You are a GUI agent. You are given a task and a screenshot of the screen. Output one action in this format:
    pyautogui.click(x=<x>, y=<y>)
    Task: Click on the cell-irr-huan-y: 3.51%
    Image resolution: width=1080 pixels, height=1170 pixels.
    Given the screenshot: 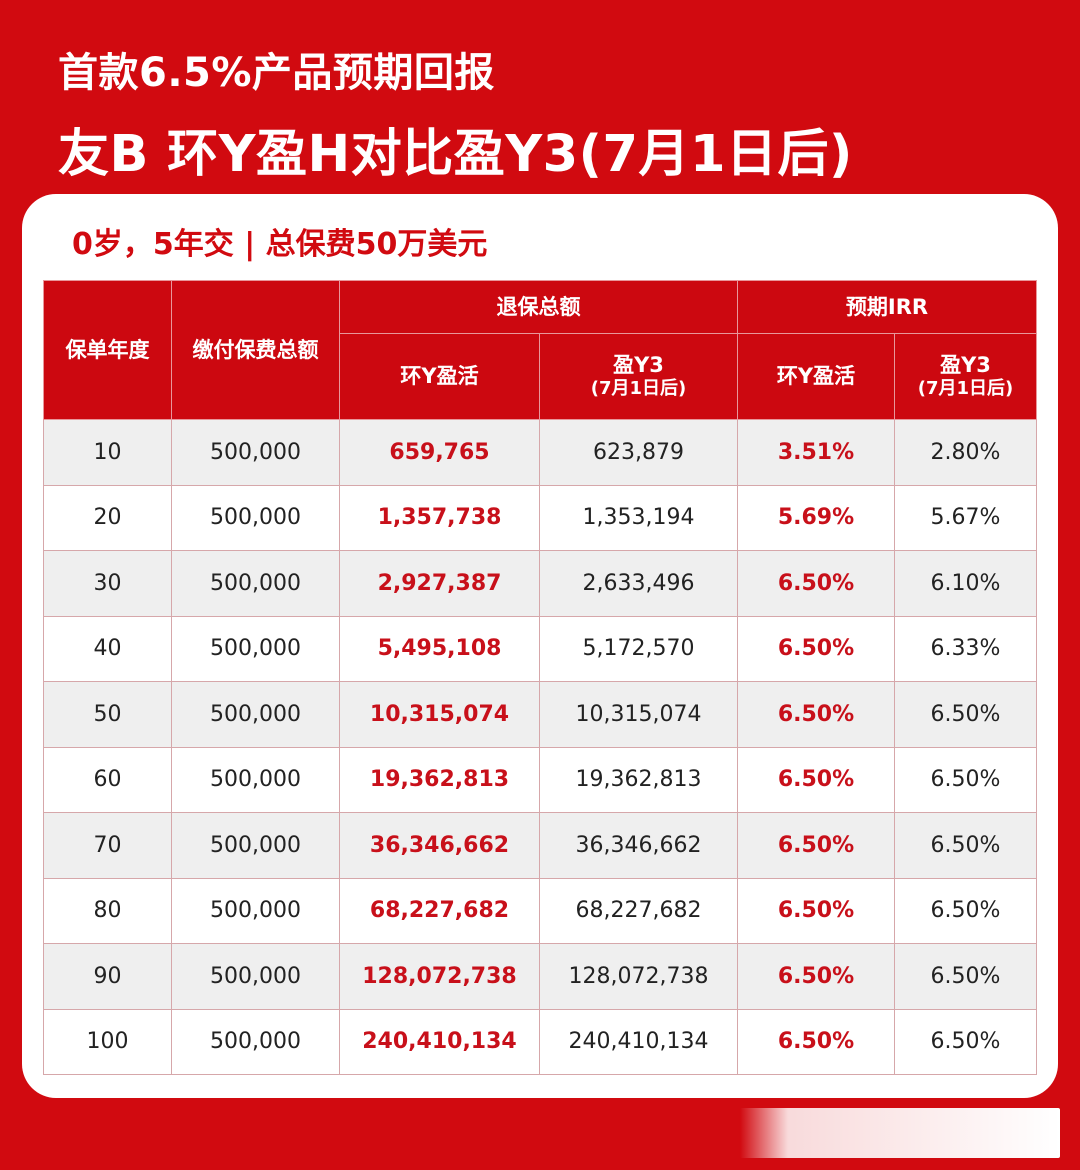 What is the action you would take?
    pyautogui.click(x=816, y=452)
    